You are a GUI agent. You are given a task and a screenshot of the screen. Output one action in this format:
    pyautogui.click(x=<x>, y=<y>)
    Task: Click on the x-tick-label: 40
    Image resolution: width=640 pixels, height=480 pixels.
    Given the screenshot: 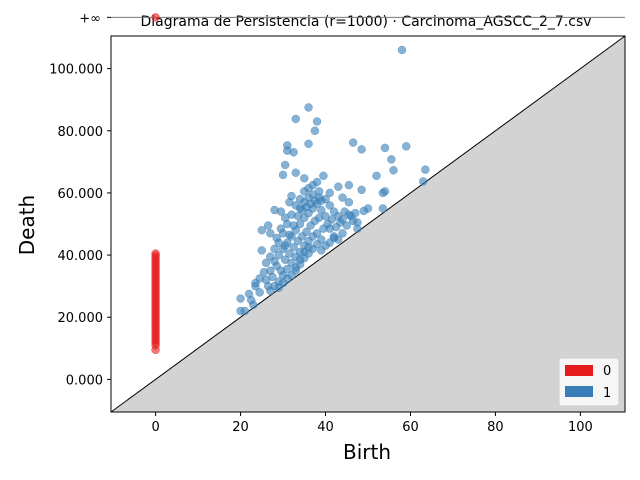 What is the action you would take?
    pyautogui.click(x=325, y=427)
    